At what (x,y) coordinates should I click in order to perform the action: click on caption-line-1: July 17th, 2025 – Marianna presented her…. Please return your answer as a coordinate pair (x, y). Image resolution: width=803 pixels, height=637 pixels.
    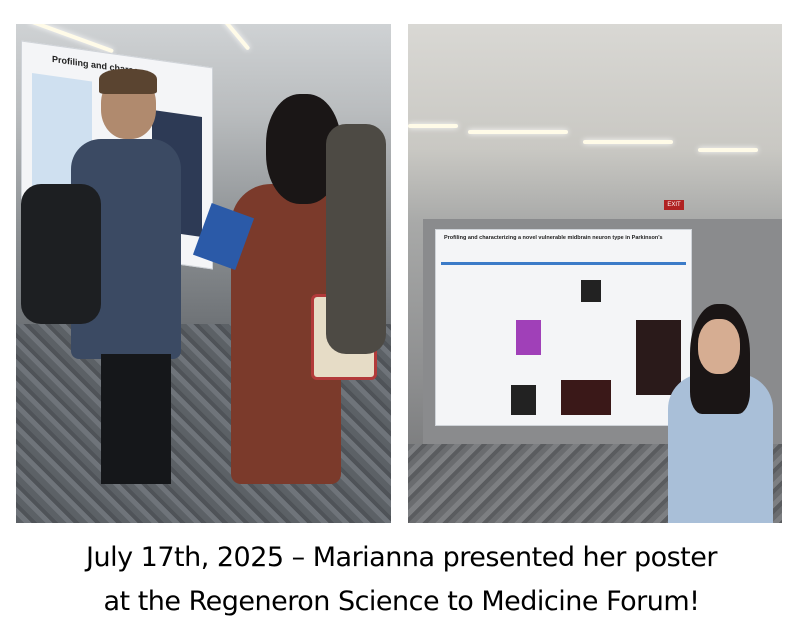
    Looking at the image, I should click on (401, 557).